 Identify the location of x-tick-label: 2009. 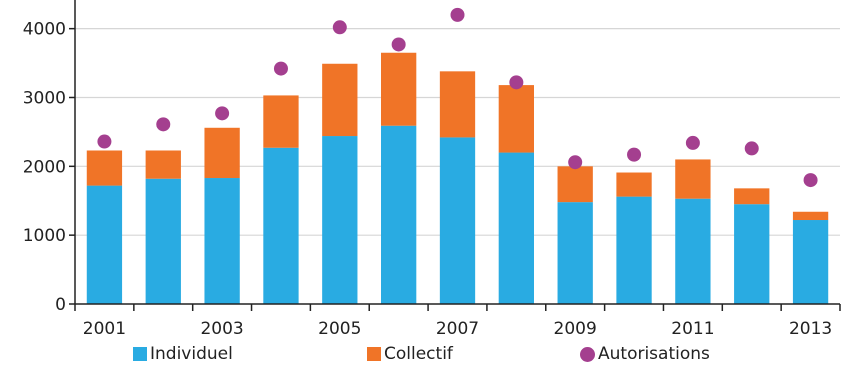
(575, 329).